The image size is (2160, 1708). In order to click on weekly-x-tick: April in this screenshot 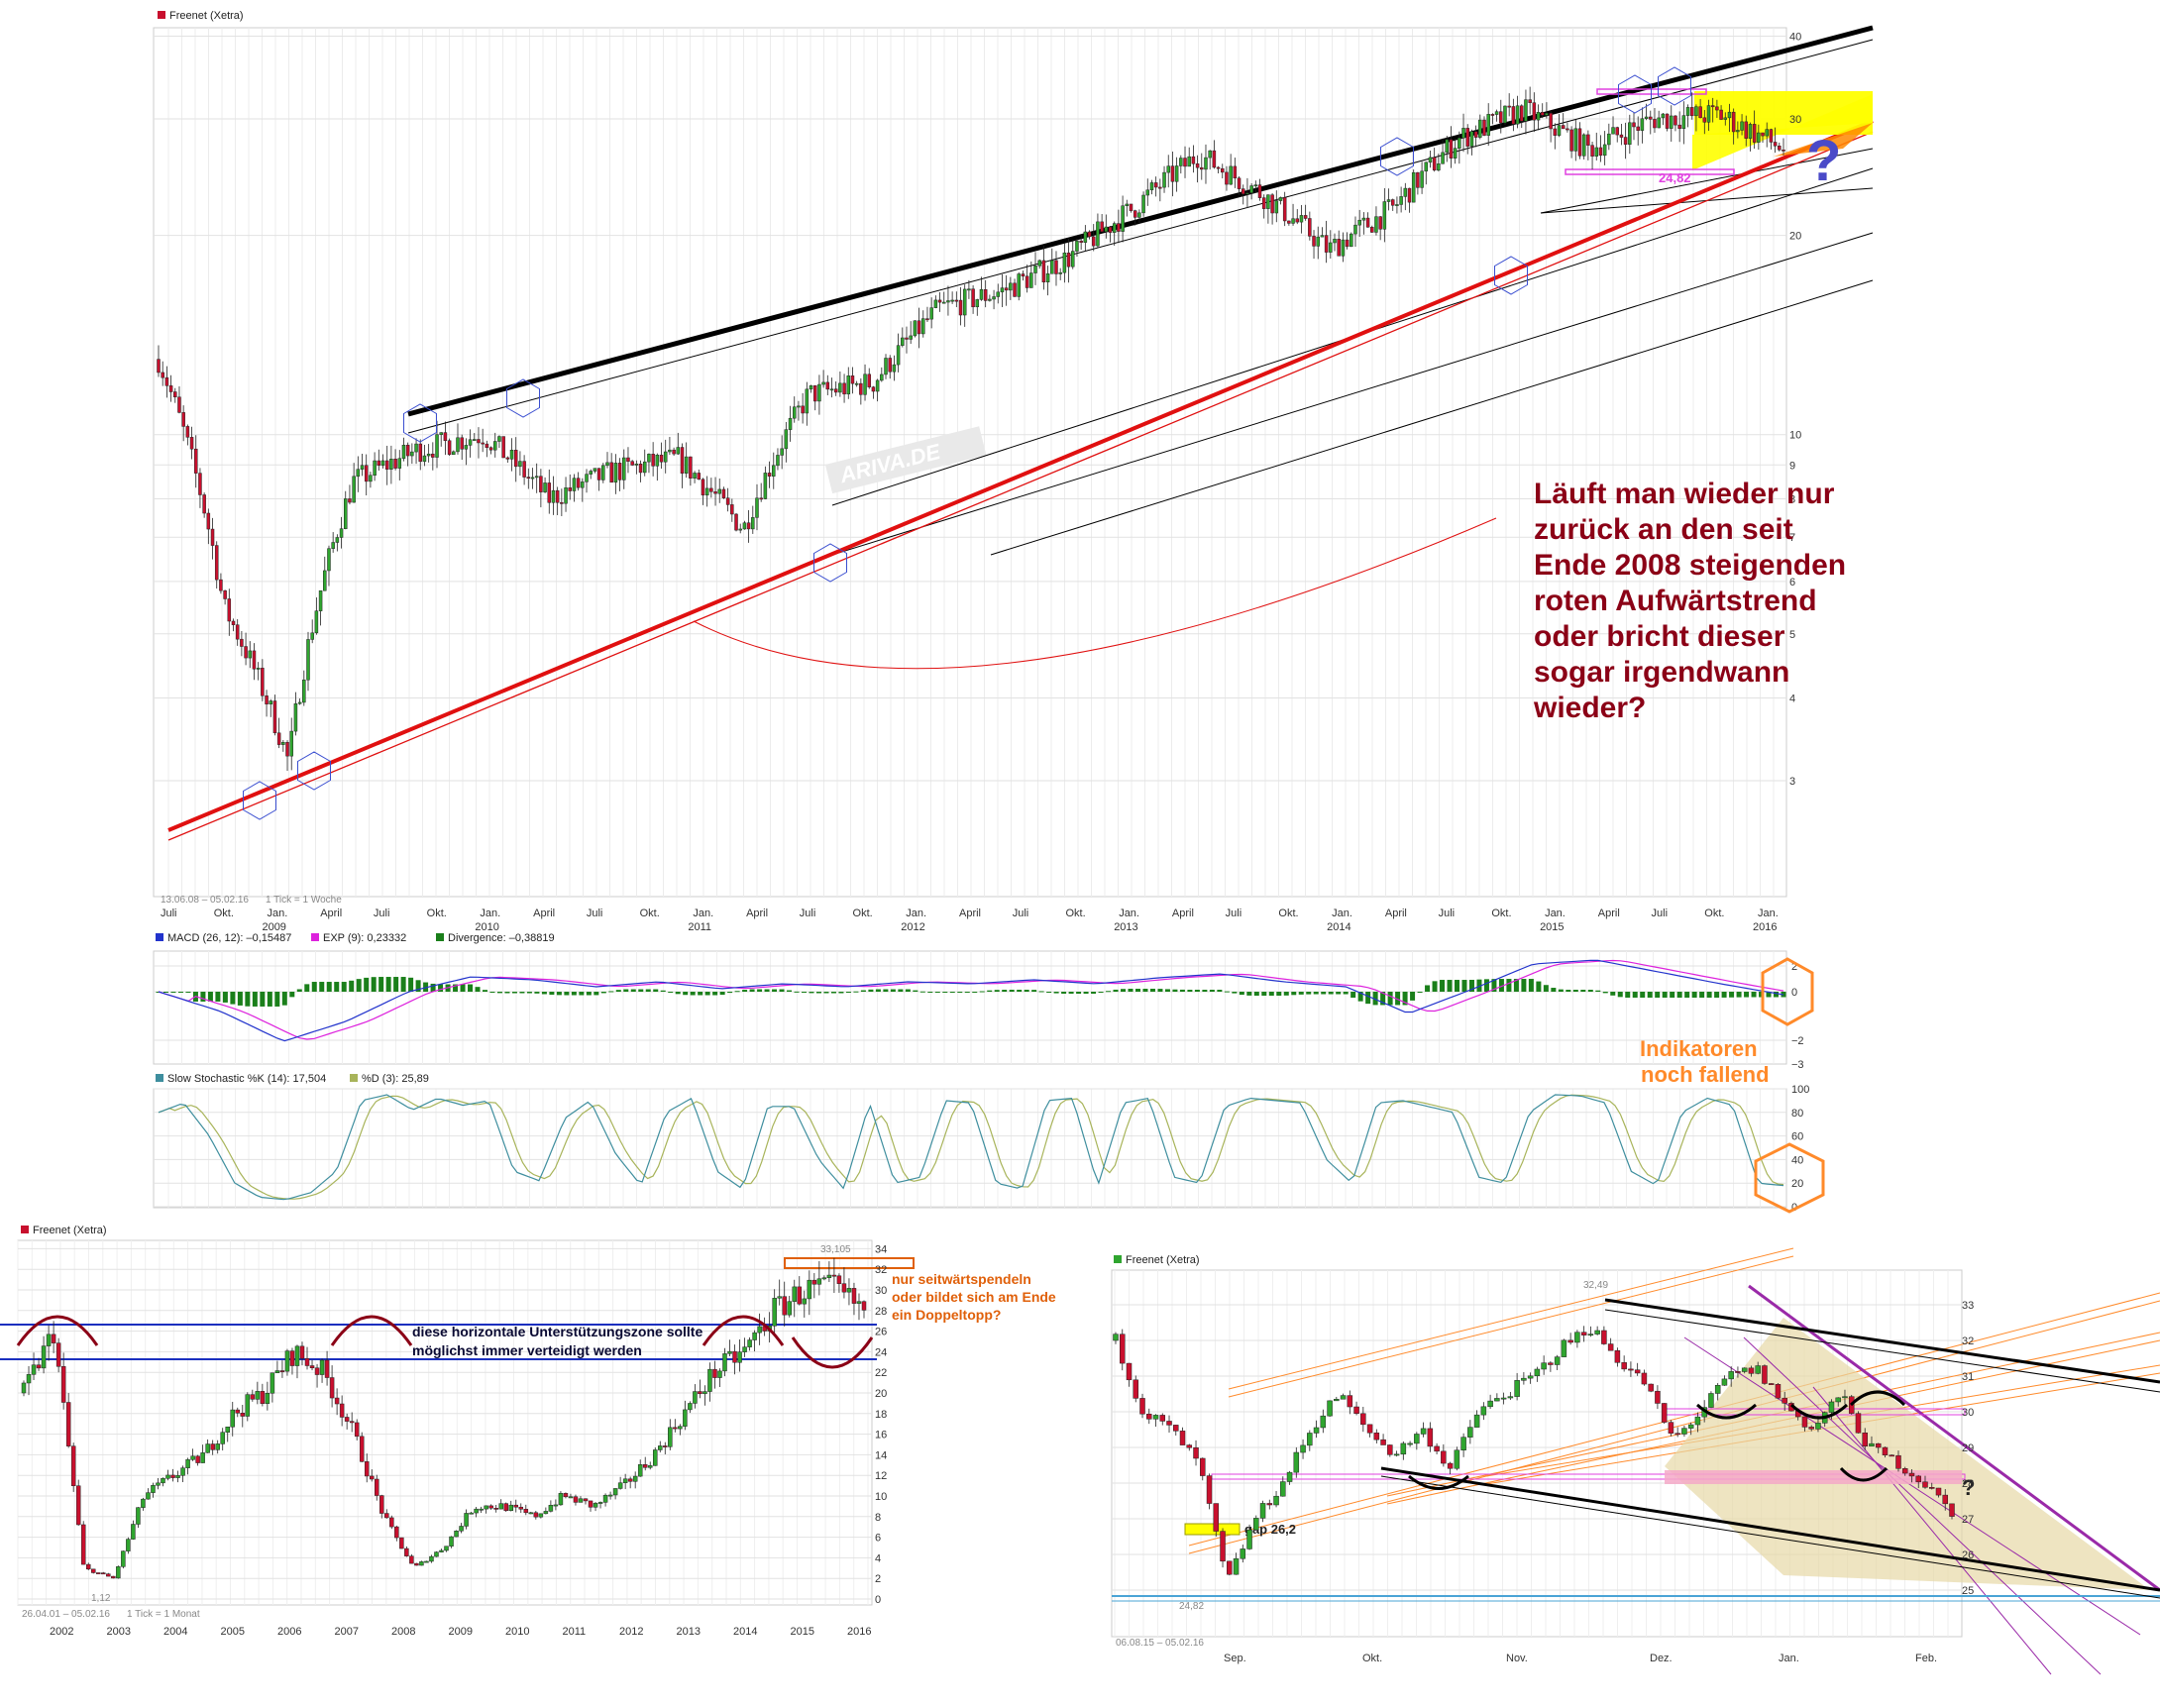, I will do `click(970, 913)`.